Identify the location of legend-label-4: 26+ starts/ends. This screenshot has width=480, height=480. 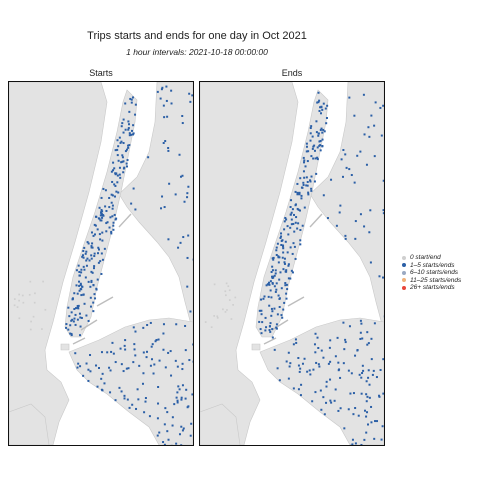
(432, 288).